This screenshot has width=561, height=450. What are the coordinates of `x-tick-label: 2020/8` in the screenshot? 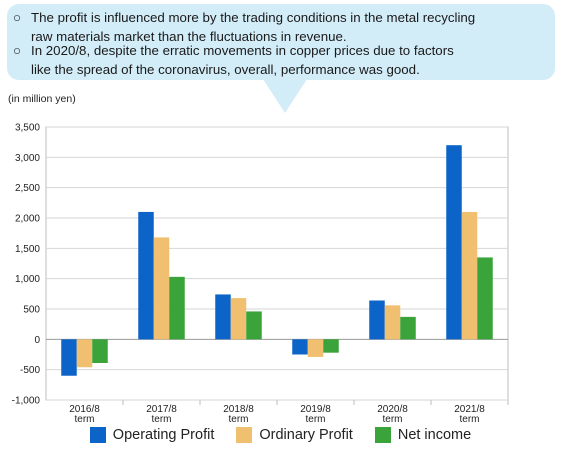 It's located at (392, 409).